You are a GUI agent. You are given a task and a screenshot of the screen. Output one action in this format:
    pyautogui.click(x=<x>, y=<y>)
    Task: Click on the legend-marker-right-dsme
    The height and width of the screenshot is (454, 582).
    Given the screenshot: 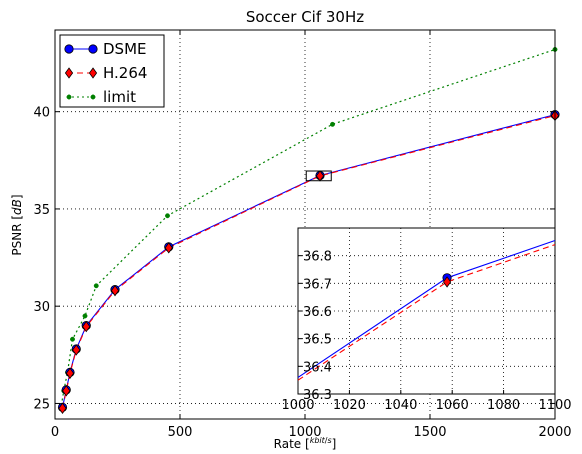 What is the action you would take?
    pyautogui.click(x=93, y=49)
    